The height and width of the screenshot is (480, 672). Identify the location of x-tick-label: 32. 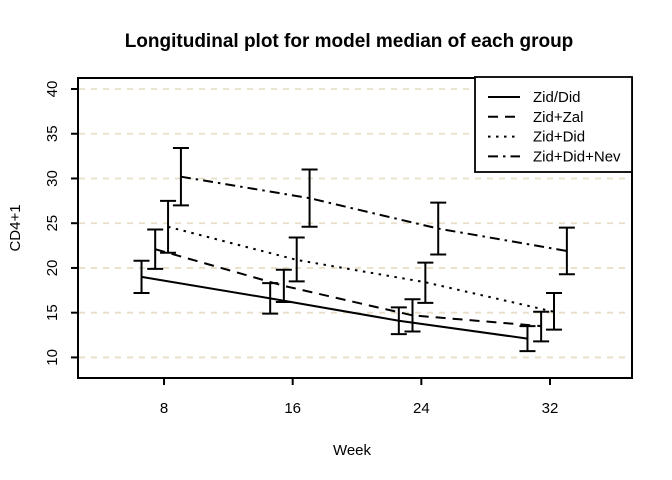
(550, 408).